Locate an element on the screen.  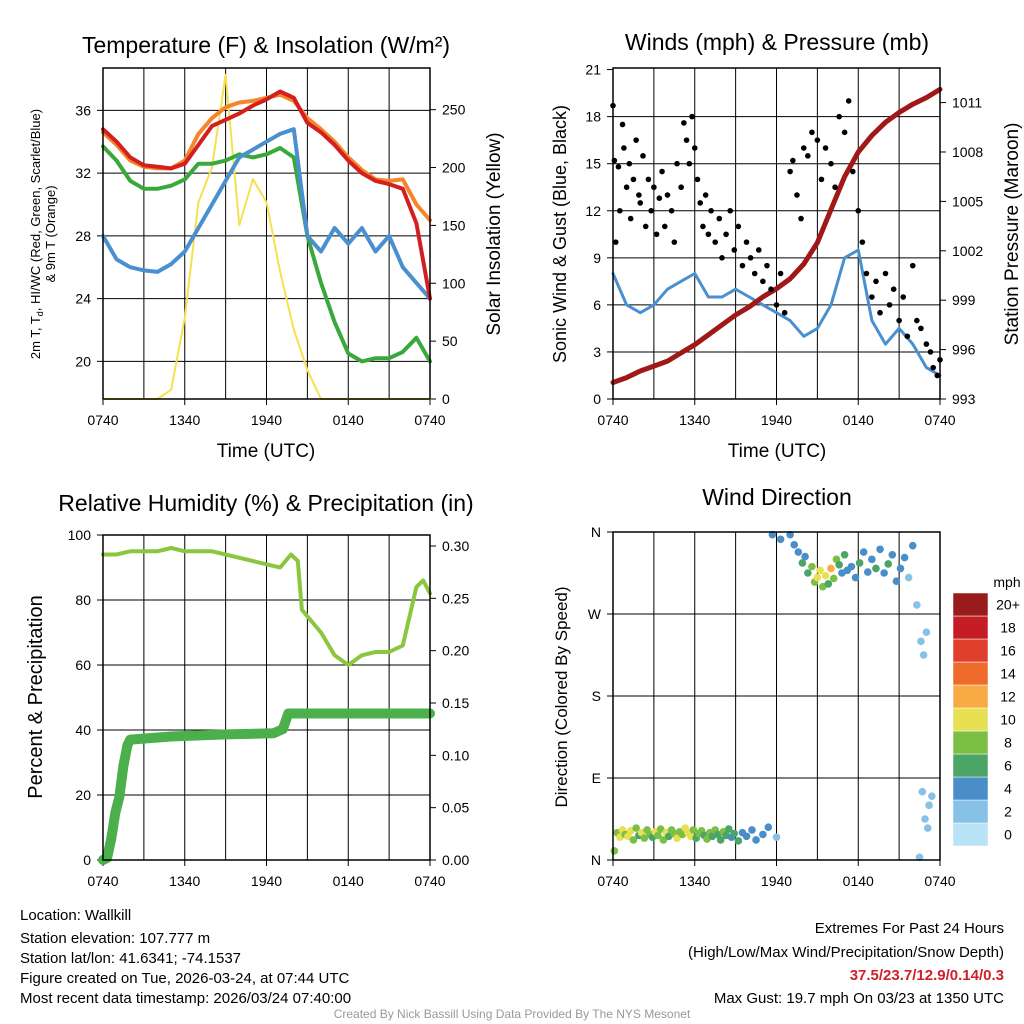
footer-elevation: Station elevation: 107.777 m is located at coordinates (115, 938).